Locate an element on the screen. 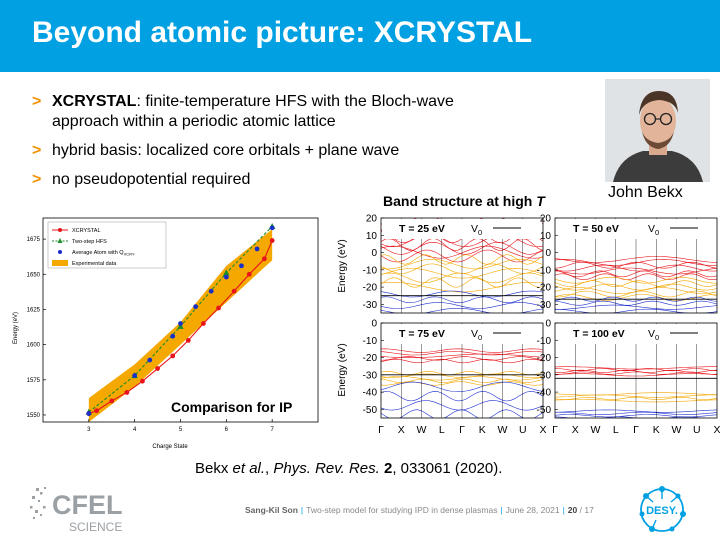 Image resolution: width=720 pixels, height=541 pixels. band-panel: T = 100 eV V0 -50 -40 -30 -20 -10 0 is located at coordinates (627, 369).